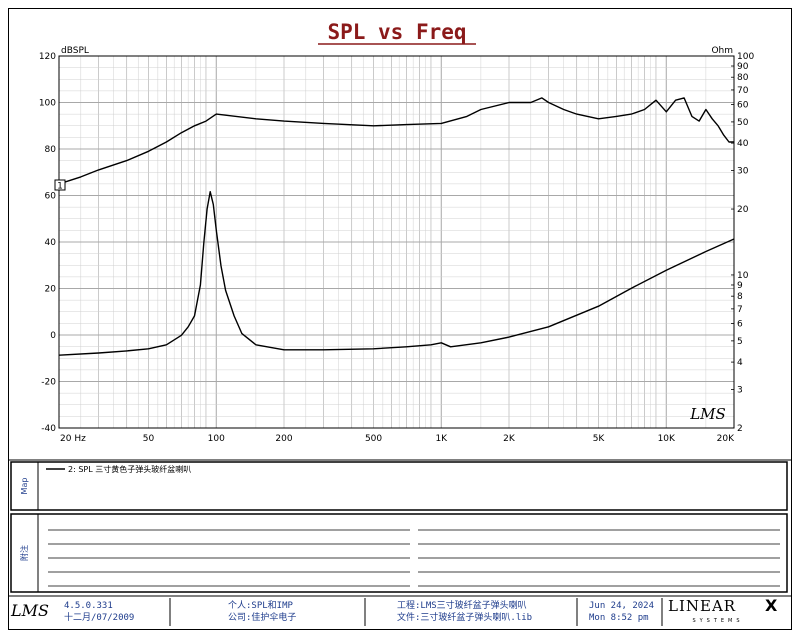 Image resolution: width=800 pixels, height=638 pixels. Describe the element at coordinates (771, 605) in the screenshot. I see `footer-brand-x: X` at that location.